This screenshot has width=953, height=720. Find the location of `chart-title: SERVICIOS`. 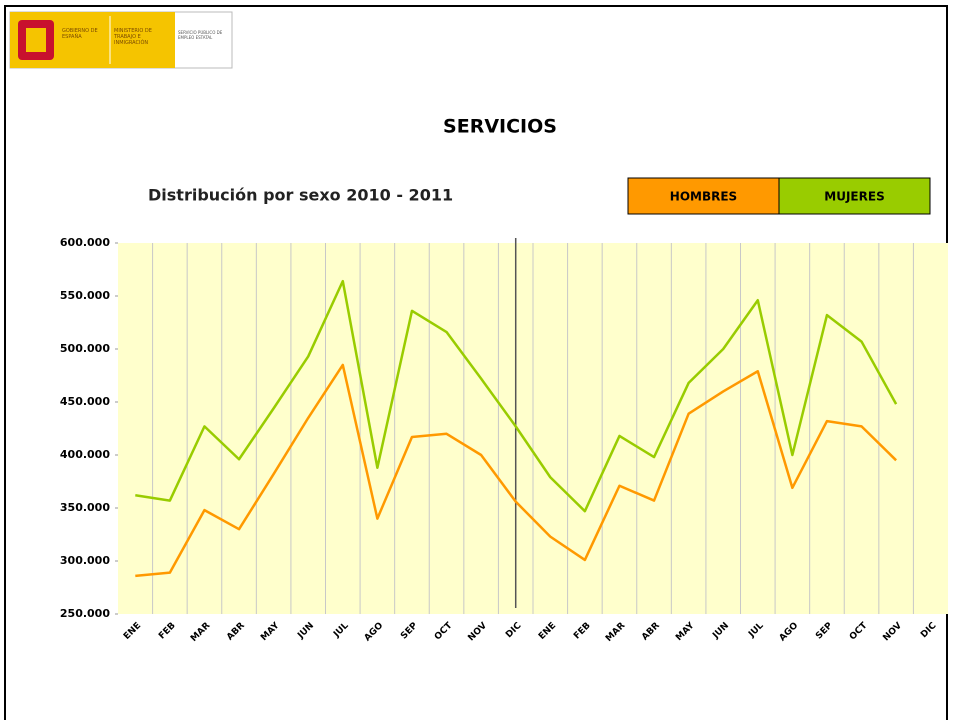

chart-title: SERVICIOS is located at coordinates (500, 127).